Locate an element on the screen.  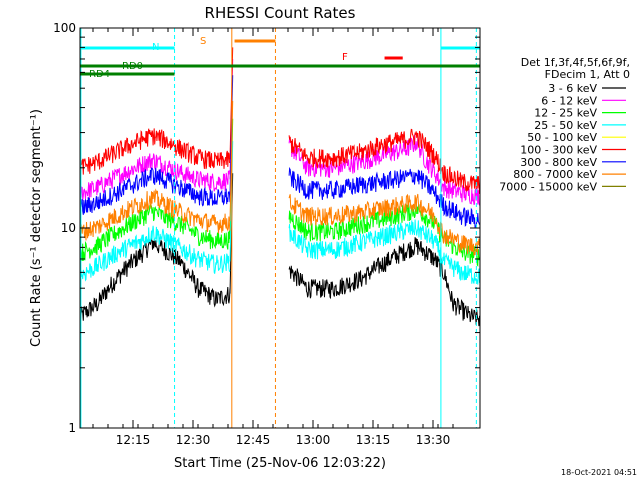
legend-label: 800 - 7000 keV is located at coordinates (555, 174).